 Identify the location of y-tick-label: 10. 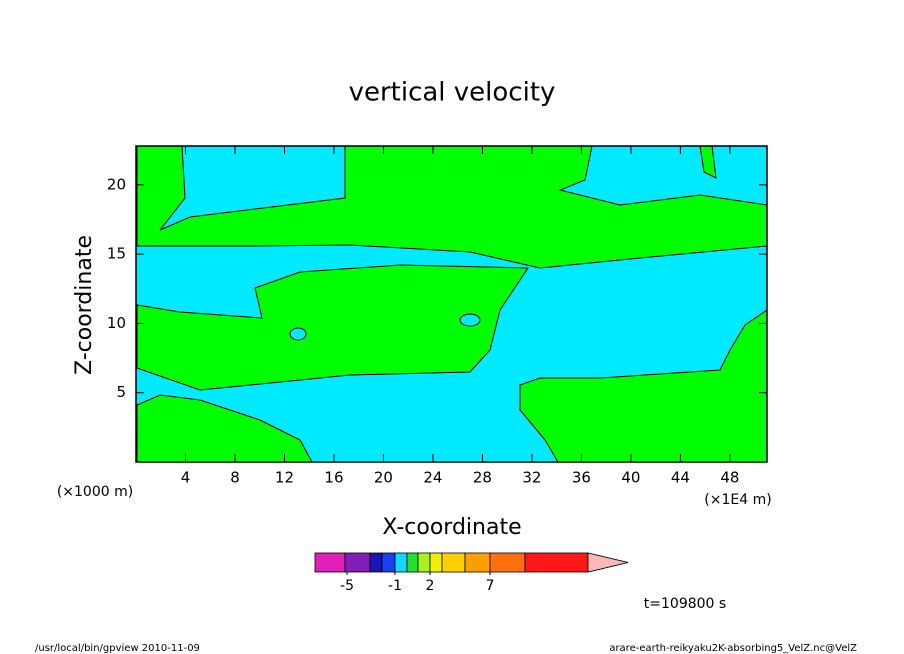
(116, 323).